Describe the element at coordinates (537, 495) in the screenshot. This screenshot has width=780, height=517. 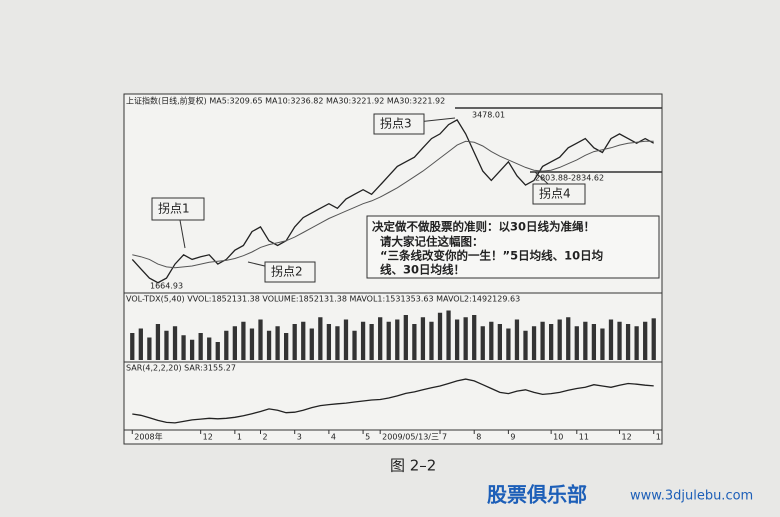
I see `watermark-brand: 股票俱乐部` at that location.